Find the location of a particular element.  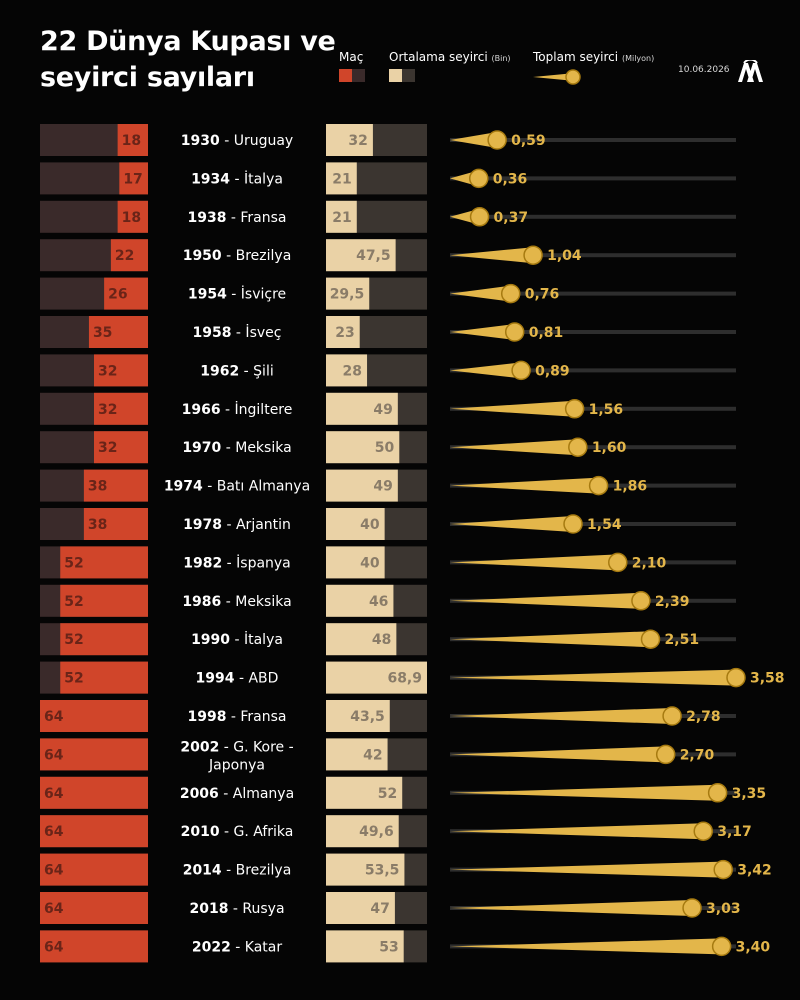

avg-value-1930: 32 is located at coordinates (357, 141).